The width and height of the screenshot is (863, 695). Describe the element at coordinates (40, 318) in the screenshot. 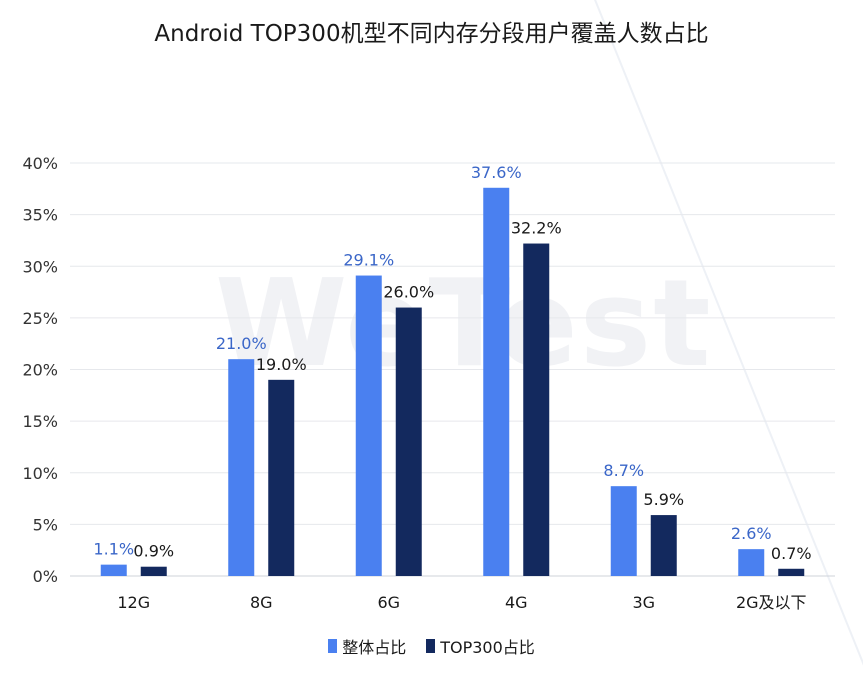

I see `y-tick-label: 25%` at that location.